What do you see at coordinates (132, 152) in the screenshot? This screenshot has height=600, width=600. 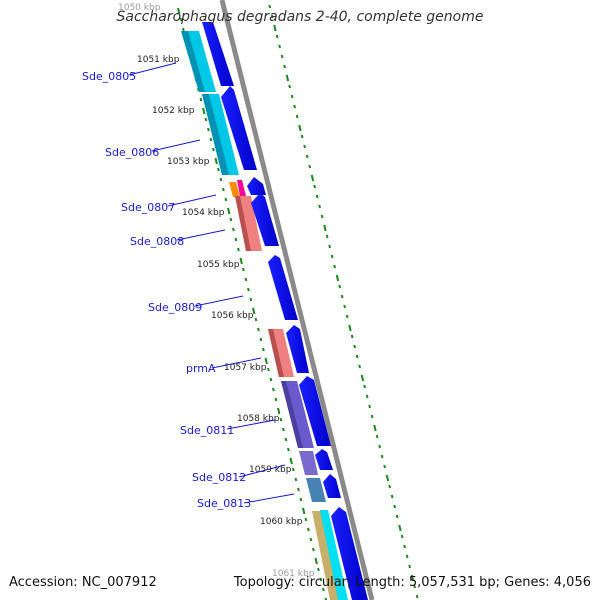 I see `gene-label: Sde_0806` at bounding box center [132, 152].